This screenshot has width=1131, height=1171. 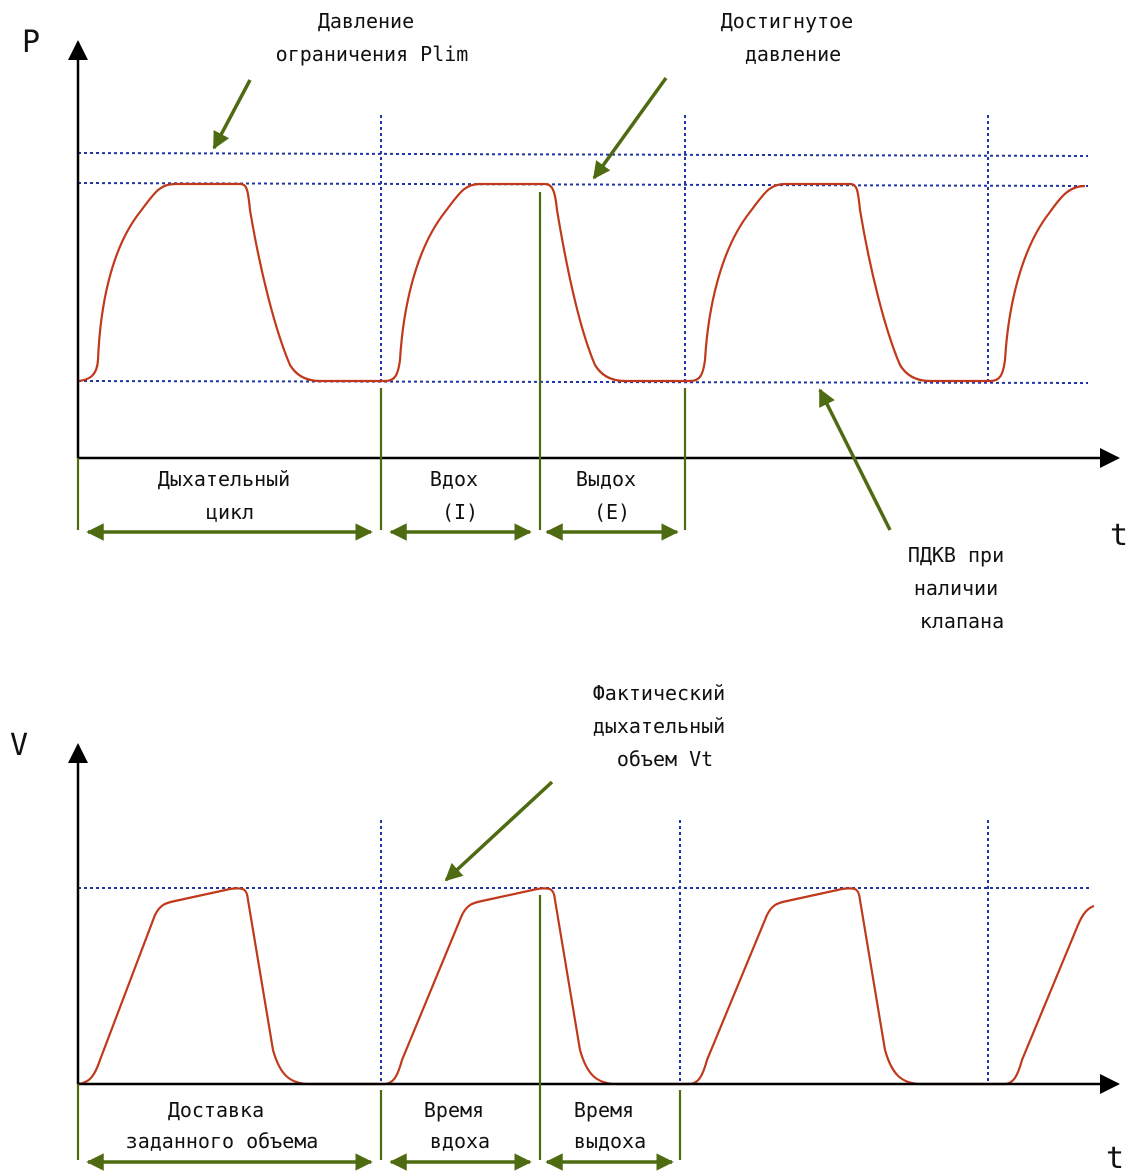 What do you see at coordinates (665, 726) in the screenshot?
I see `vt-label: Фактический дыхательный объем Vt` at bounding box center [665, 726].